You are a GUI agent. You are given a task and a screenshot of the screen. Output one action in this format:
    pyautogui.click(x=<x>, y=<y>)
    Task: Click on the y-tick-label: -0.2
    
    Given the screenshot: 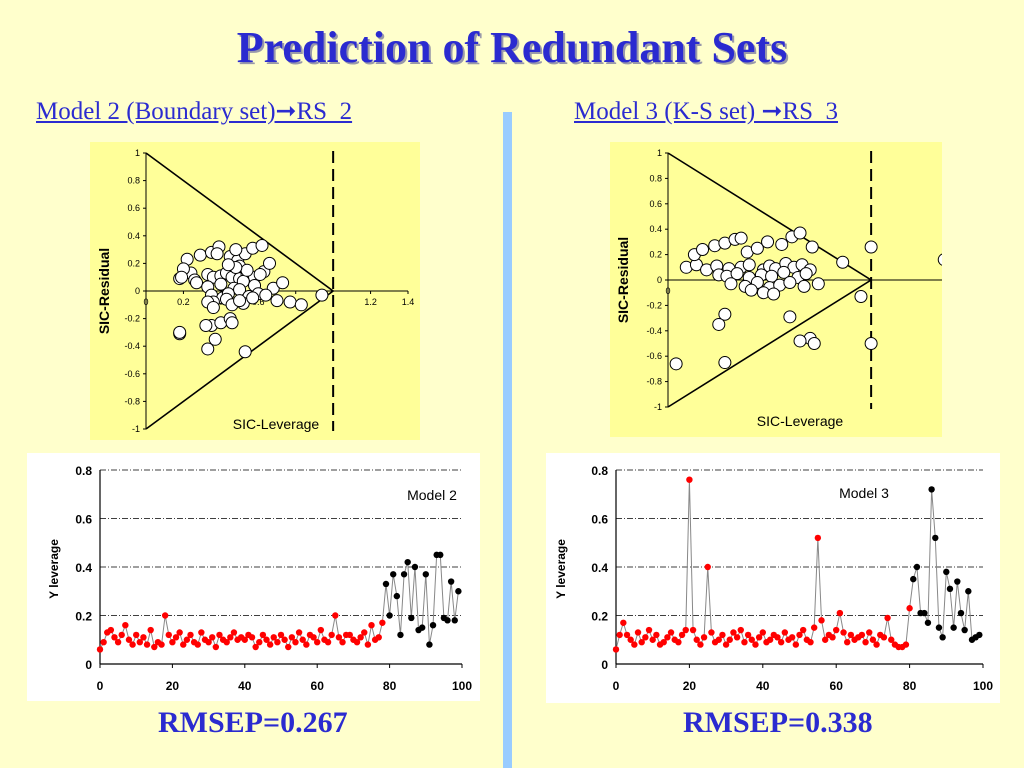 What is the action you would take?
    pyautogui.click(x=132, y=319)
    